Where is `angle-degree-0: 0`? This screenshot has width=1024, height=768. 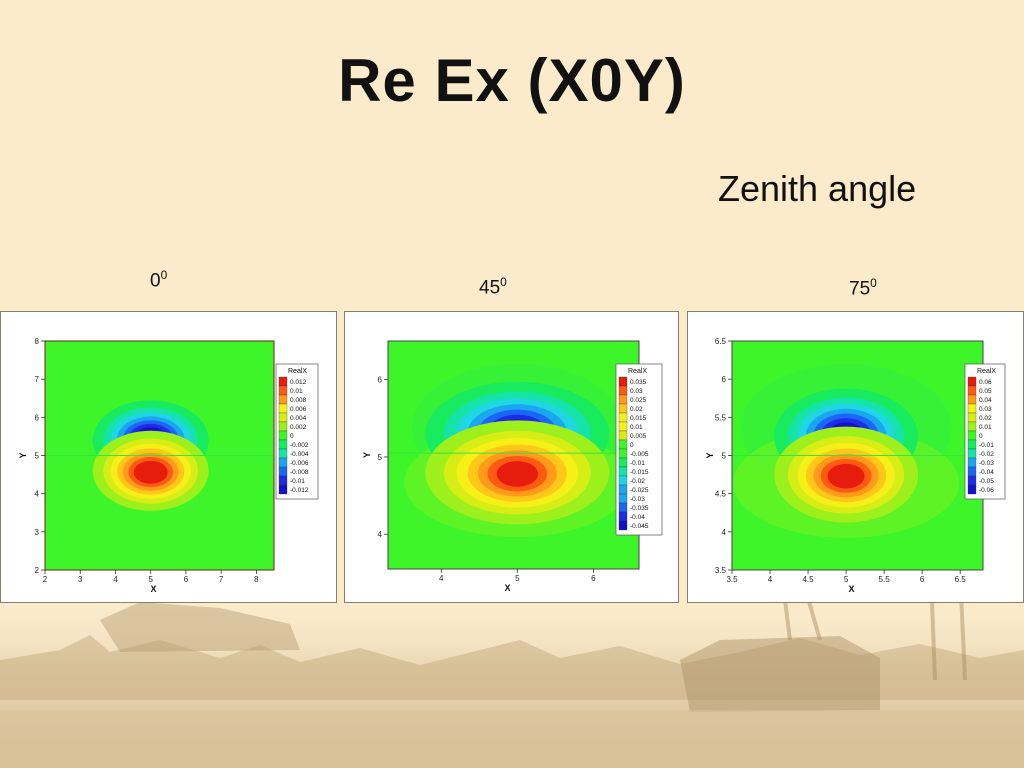 angle-degree-0: 0 is located at coordinates (164, 275).